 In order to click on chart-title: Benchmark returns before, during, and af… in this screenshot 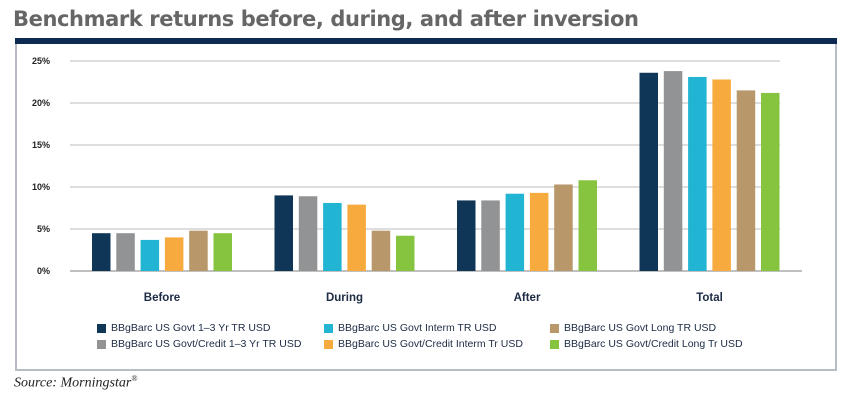, I will do `click(326, 19)`.